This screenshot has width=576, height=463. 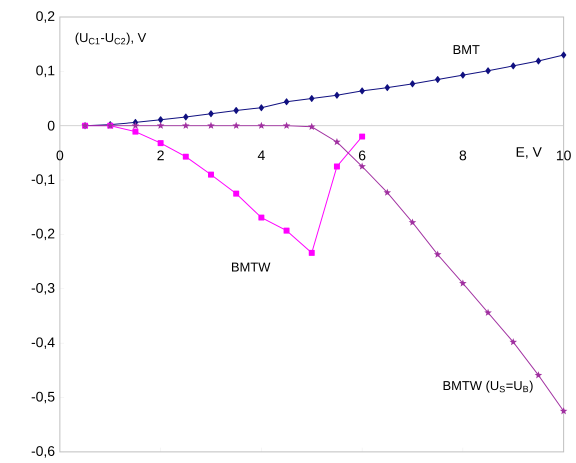 I want to click on x-tick-label: 4, so click(x=261, y=155).